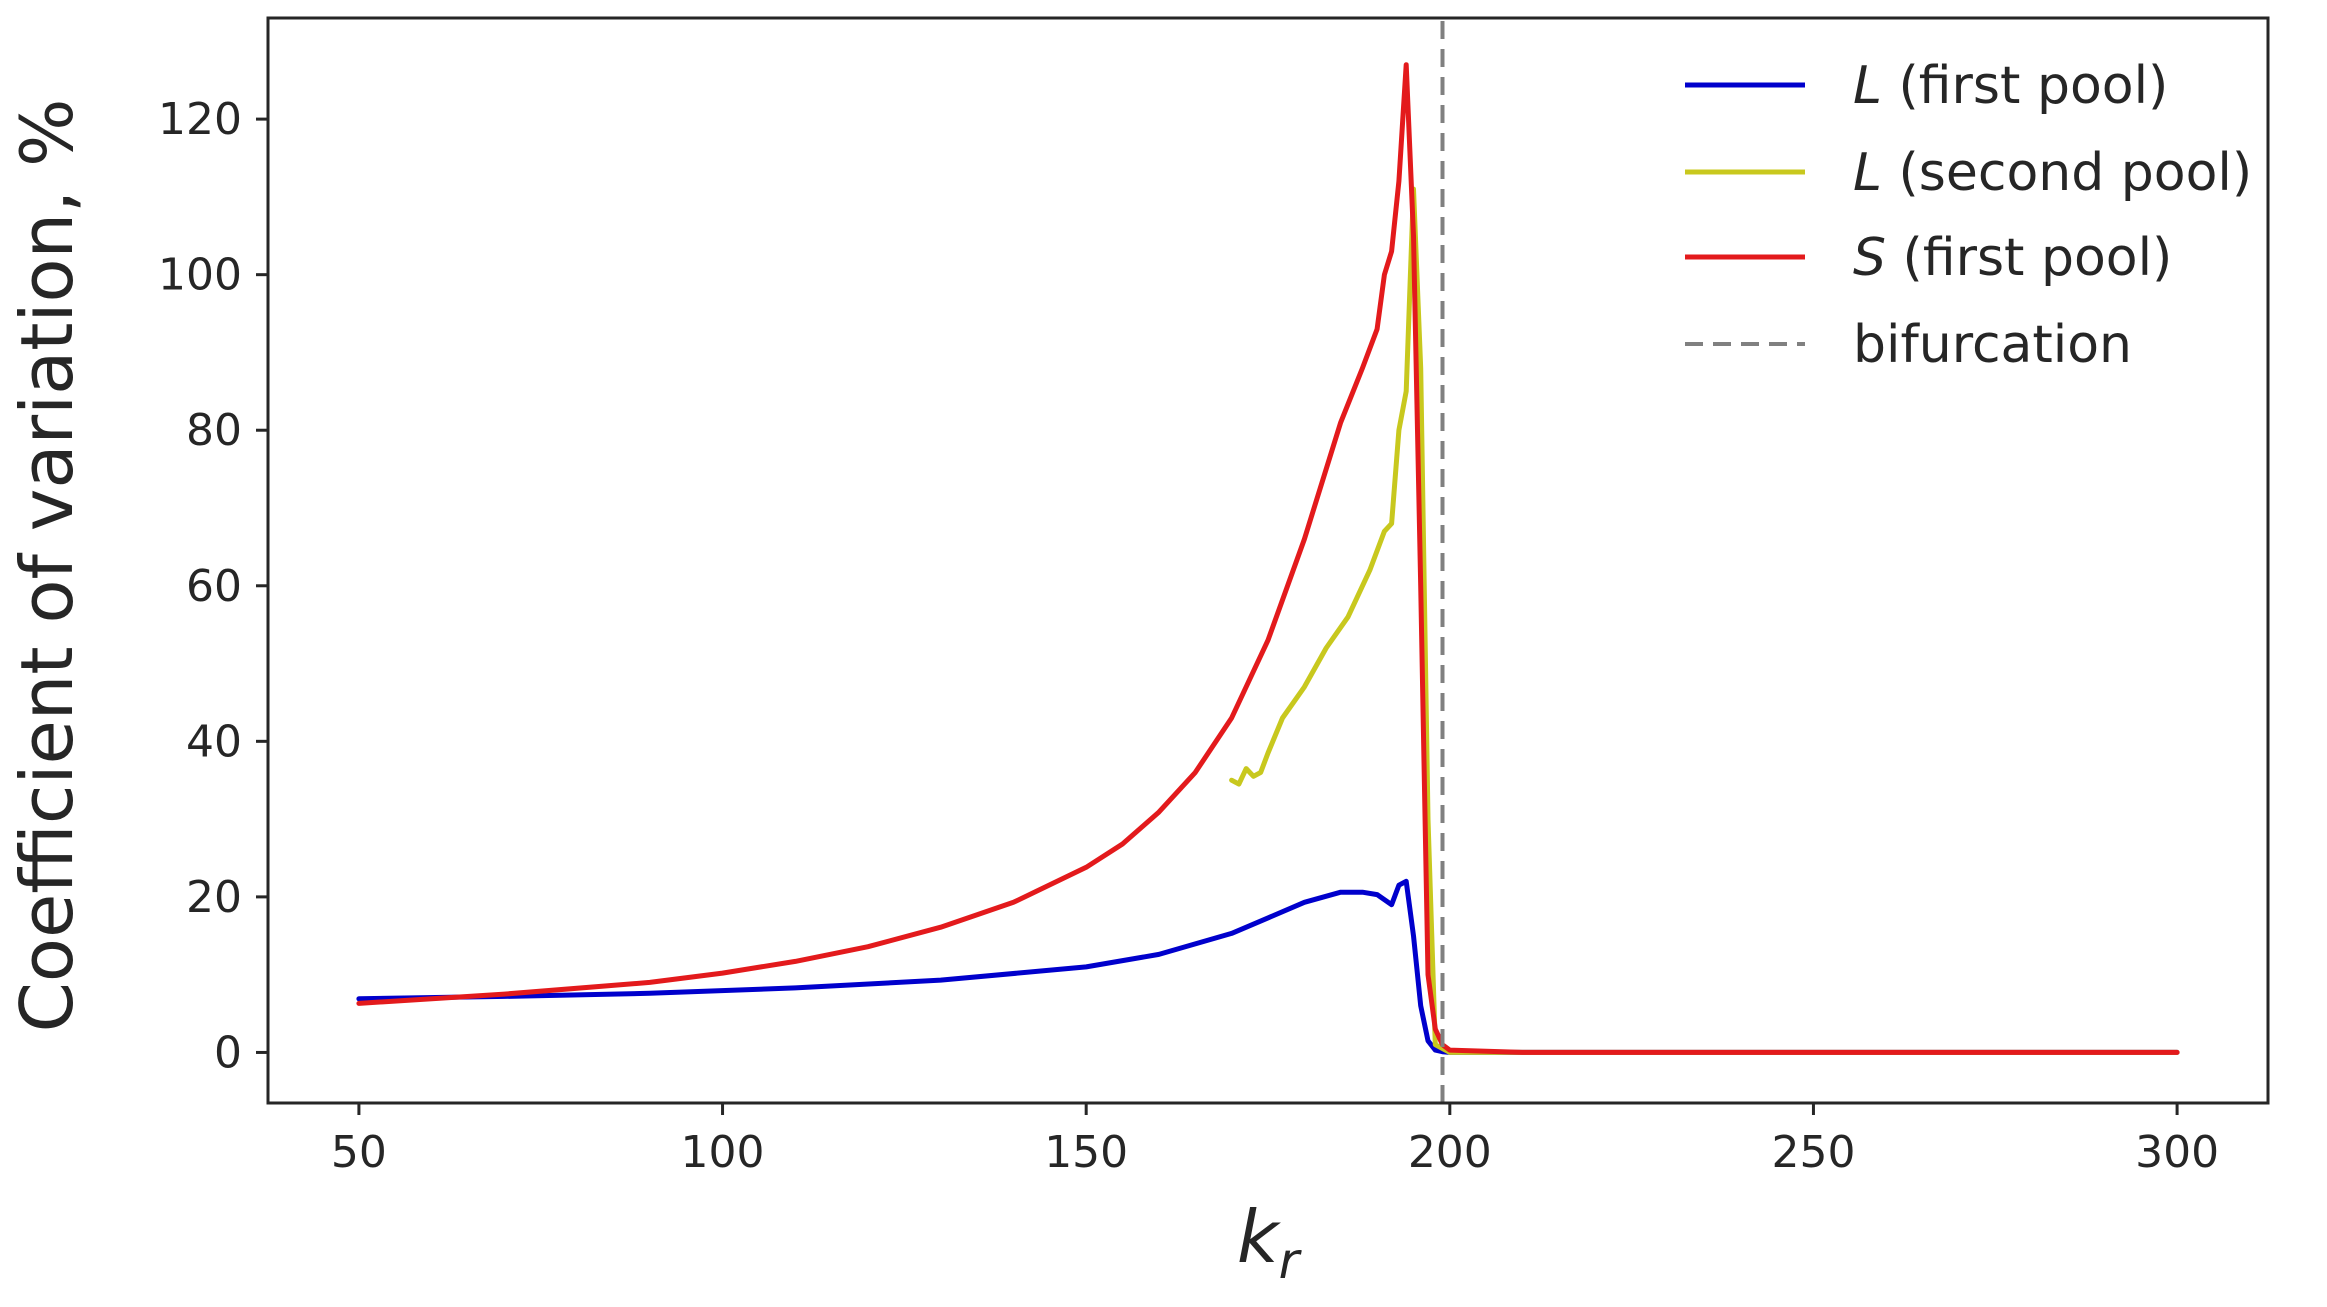 Image resolution: width=2327 pixels, height=1307 pixels. Describe the element at coordinates (359, 1152) in the screenshot. I see `x-tick-label: 50` at that location.